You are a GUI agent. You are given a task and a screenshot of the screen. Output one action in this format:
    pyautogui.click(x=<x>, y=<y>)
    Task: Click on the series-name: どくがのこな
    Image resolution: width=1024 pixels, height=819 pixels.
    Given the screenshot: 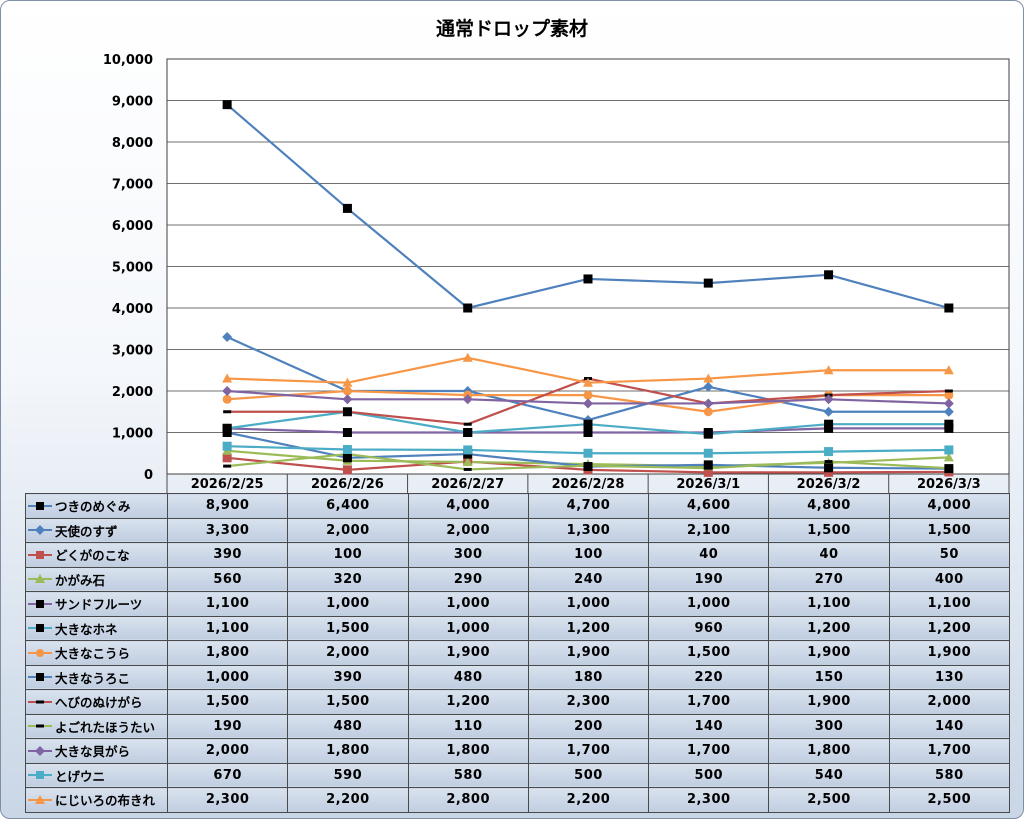 What is the action you would take?
    pyautogui.click(x=92, y=556)
    